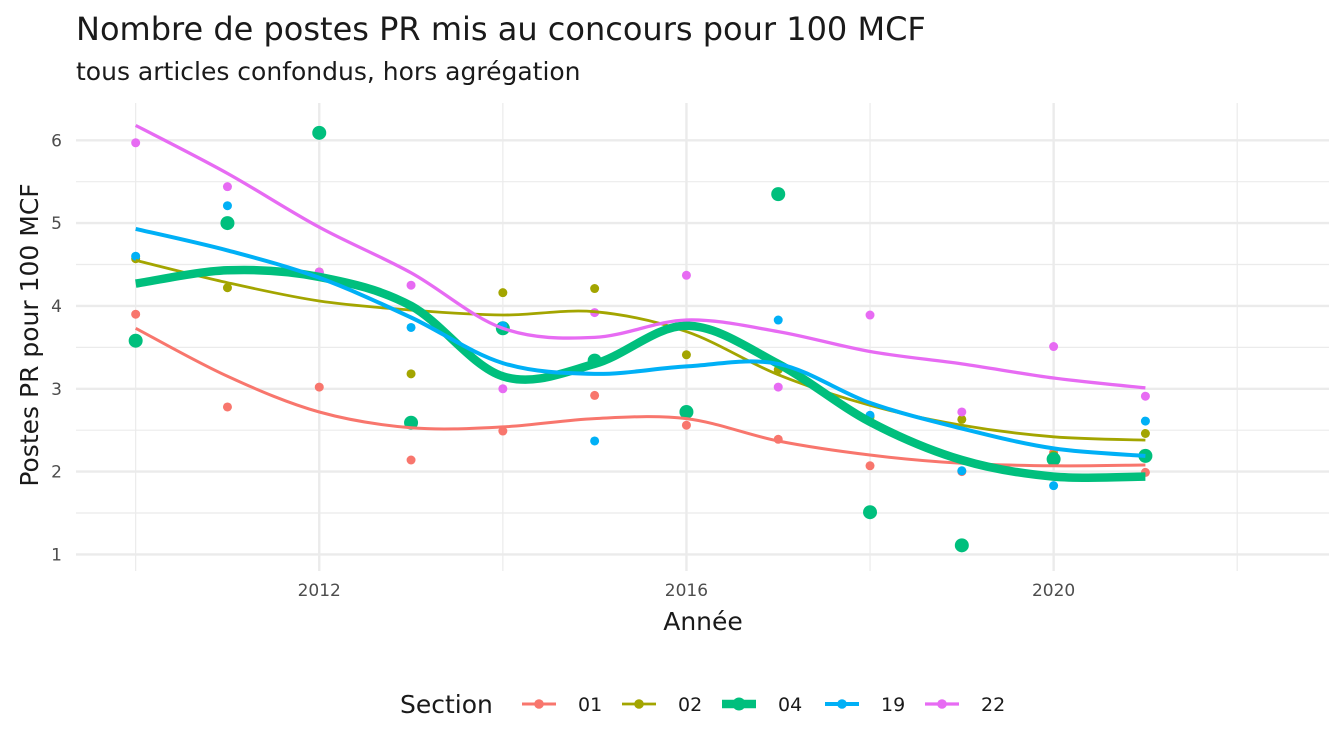 The image size is (1344, 756). What do you see at coordinates (893, 705) in the screenshot?
I see `legend-label: 19` at bounding box center [893, 705].